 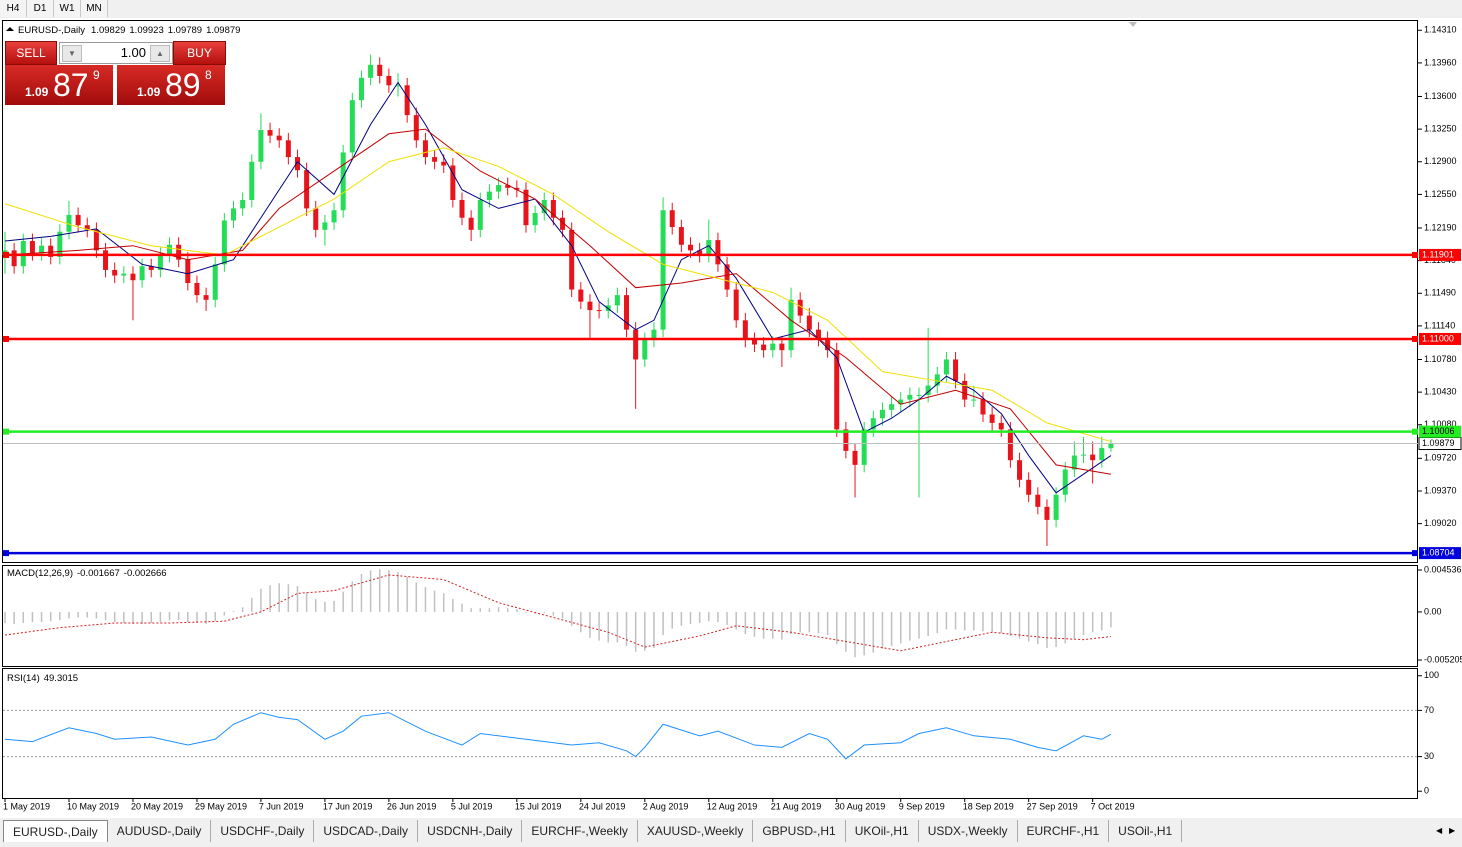 I want to click on chart-tab: AUDUSD-,Daily, so click(x=160, y=831).